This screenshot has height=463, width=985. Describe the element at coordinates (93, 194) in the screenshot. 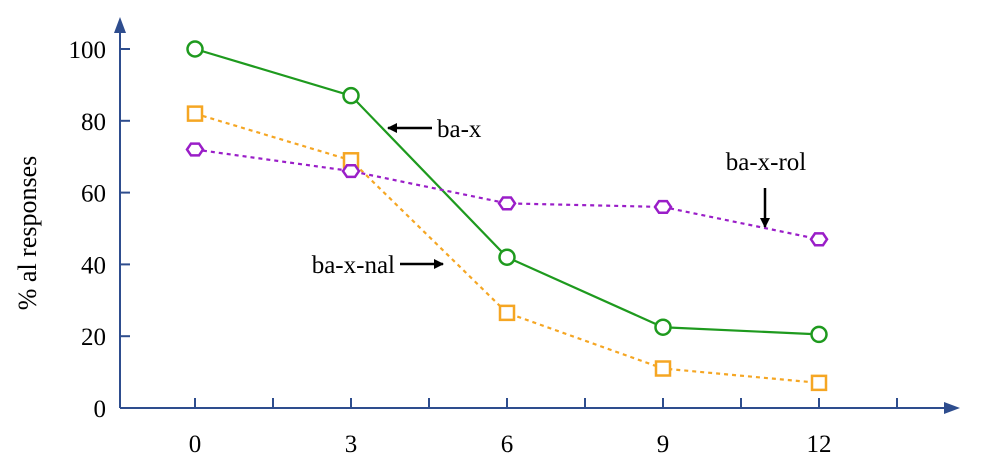

I see `y-tick-label: 60` at that location.